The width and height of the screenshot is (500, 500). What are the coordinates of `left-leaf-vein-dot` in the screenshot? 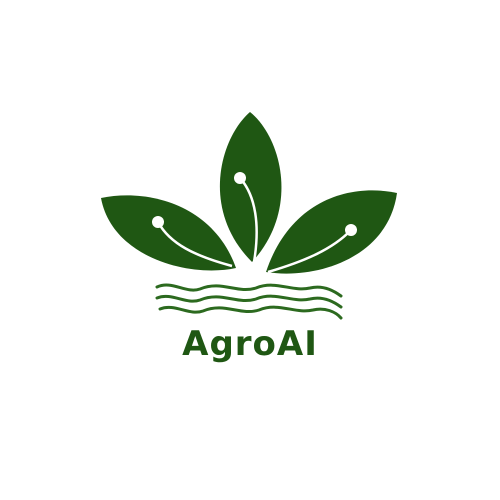 It's located at (158, 222).